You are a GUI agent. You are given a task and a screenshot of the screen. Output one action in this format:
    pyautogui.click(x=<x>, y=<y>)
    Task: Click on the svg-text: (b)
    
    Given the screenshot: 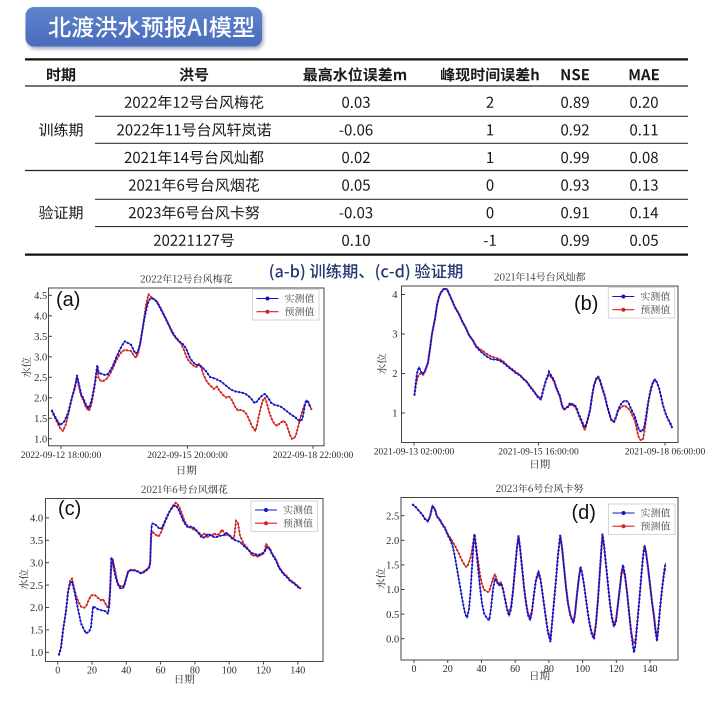 What is the action you would take?
    pyautogui.click(x=586, y=304)
    